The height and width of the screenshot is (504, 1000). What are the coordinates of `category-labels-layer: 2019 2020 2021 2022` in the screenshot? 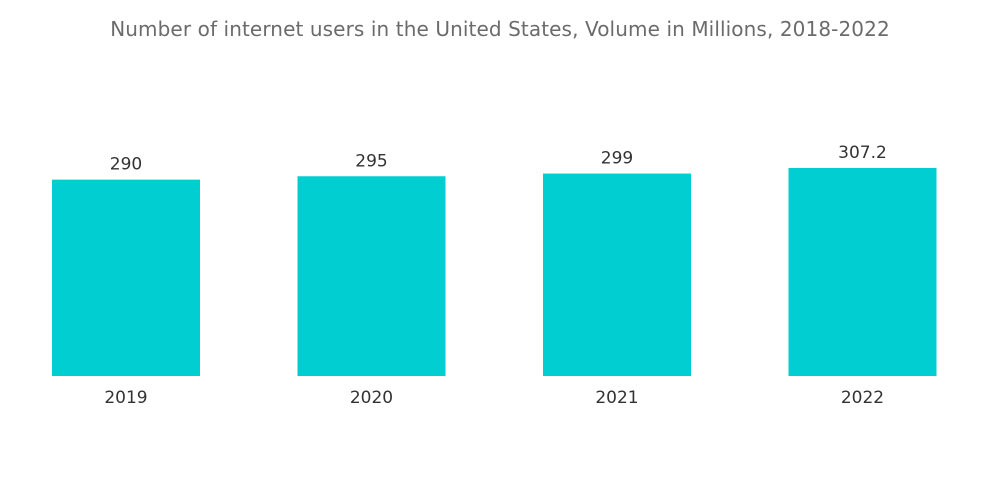 It's located at (494, 398).